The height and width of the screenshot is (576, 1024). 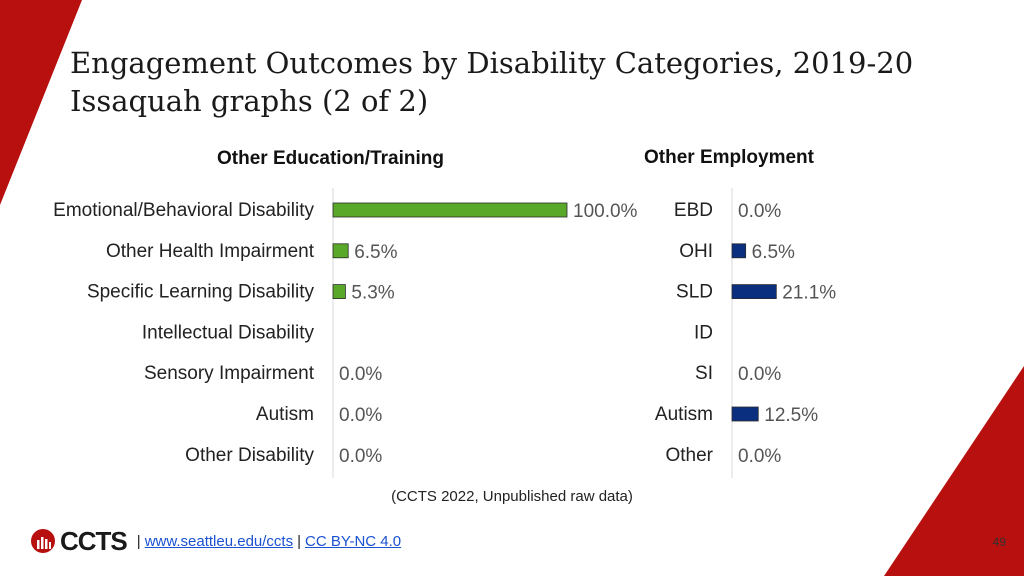 I want to click on category-label-education: Specific Learning Disability, so click(x=201, y=292).